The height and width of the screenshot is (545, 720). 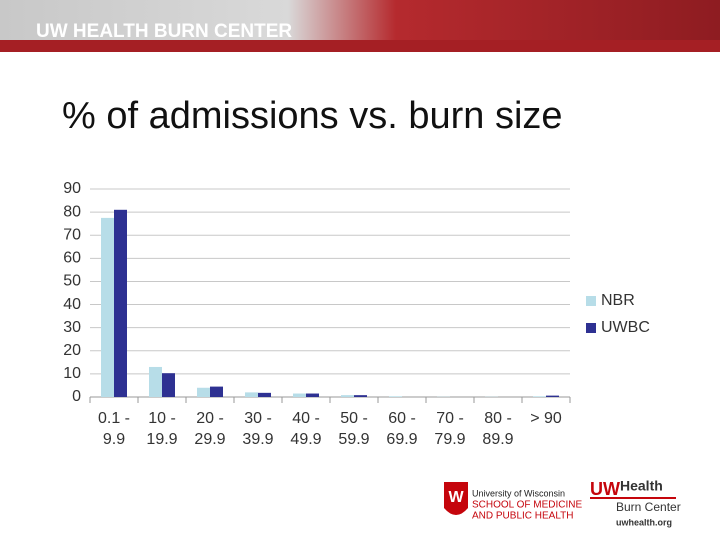 What do you see at coordinates (209, 429) in the screenshot?
I see `x-tick-label: 20 -29.9` at bounding box center [209, 429].